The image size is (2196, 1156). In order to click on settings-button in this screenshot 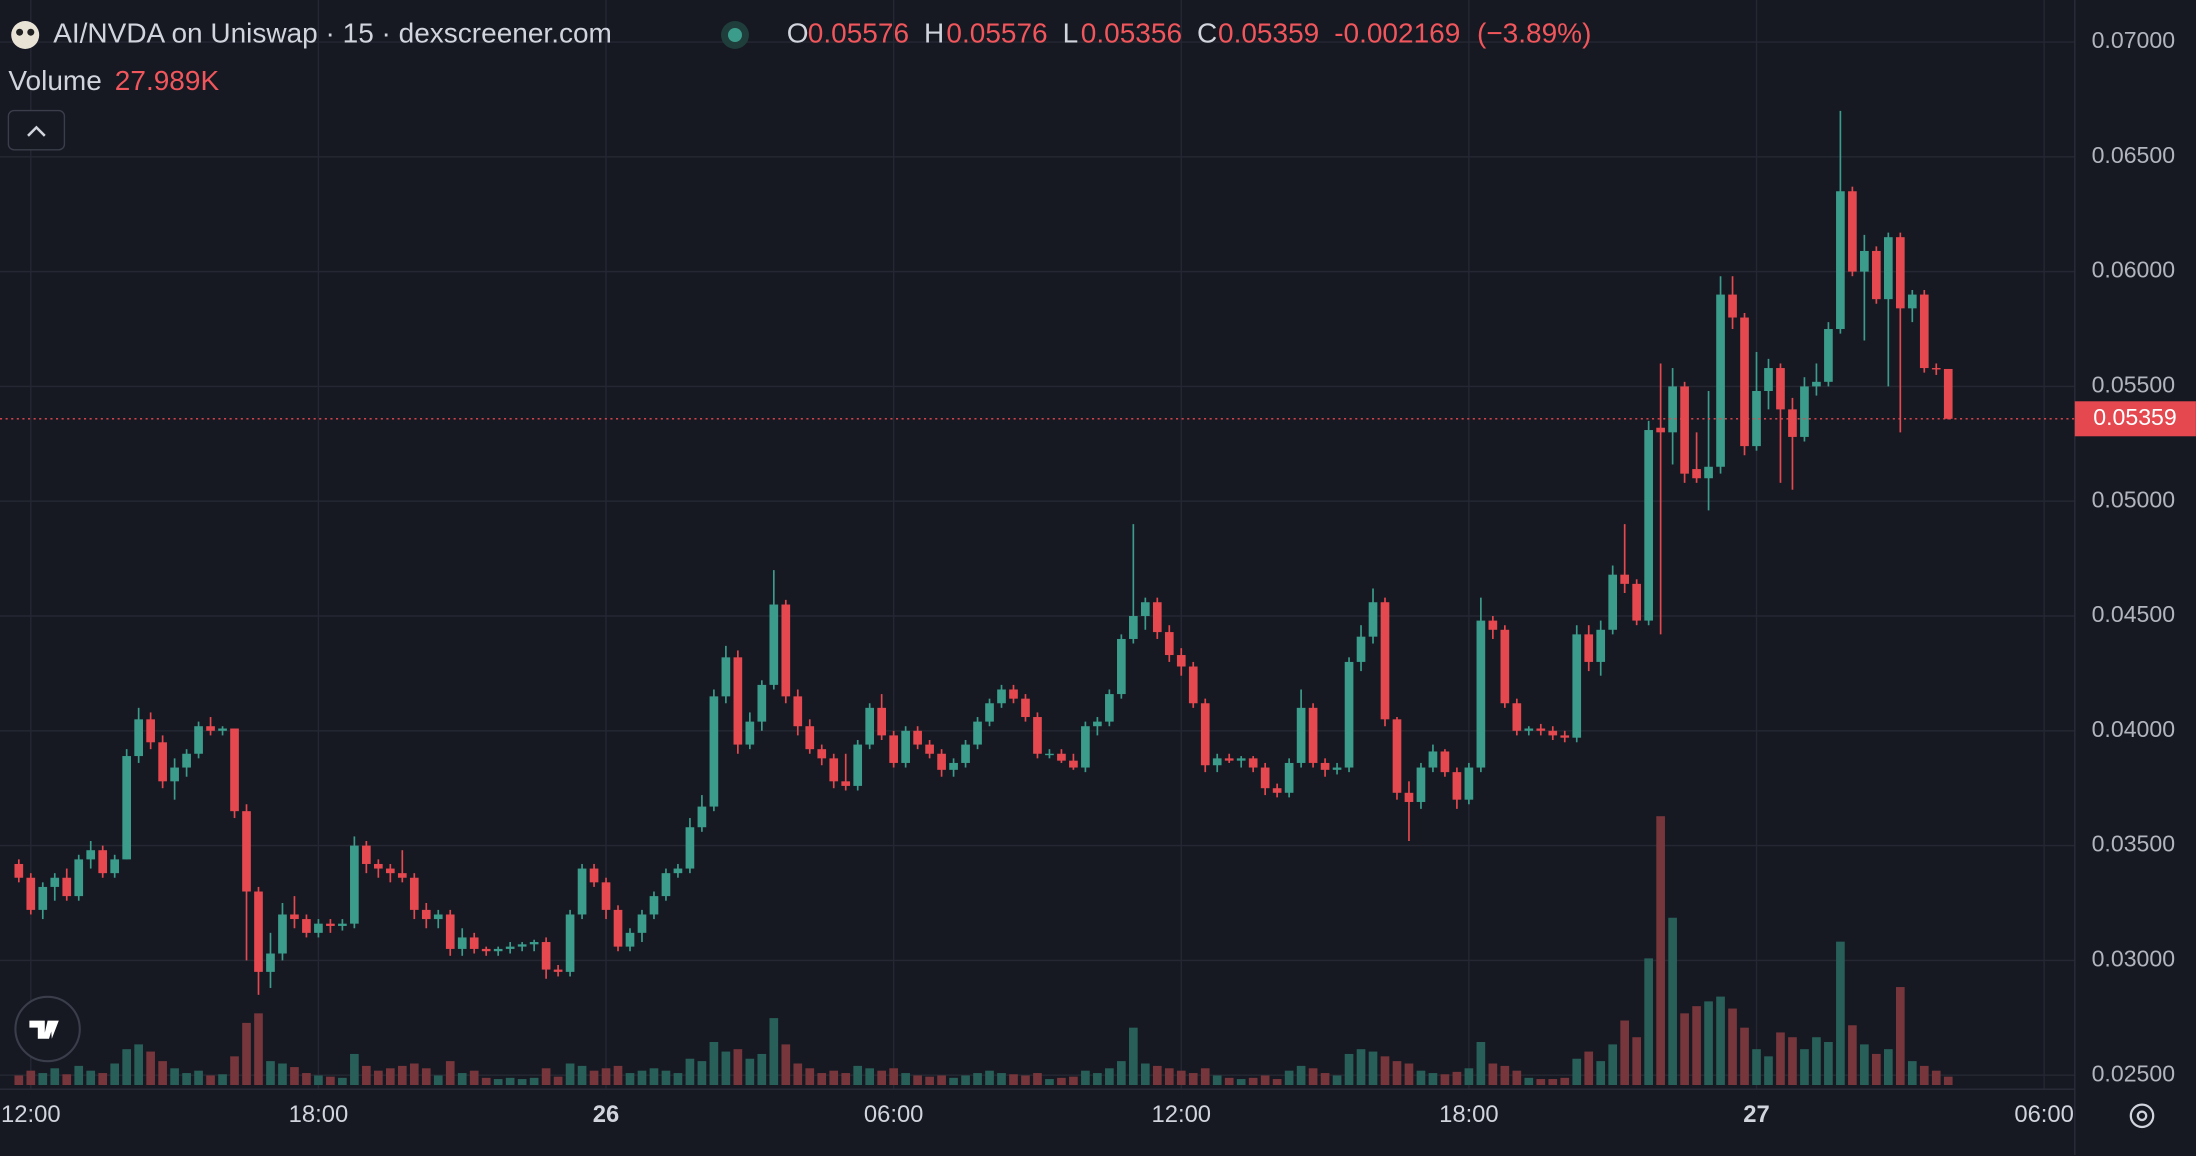, I will do `click(2142, 1116)`.